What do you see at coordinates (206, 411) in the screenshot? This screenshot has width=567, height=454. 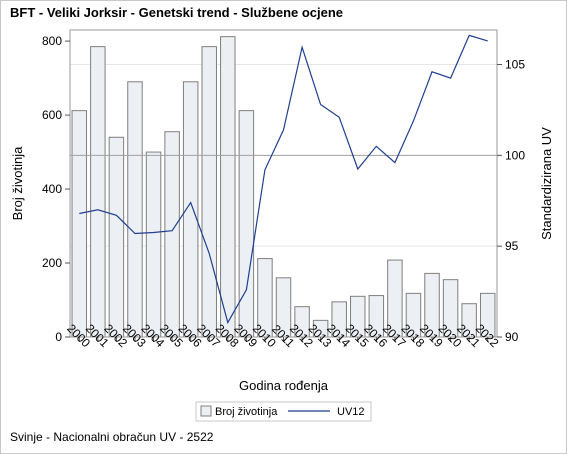 I see `legend-bar-swatch` at bounding box center [206, 411].